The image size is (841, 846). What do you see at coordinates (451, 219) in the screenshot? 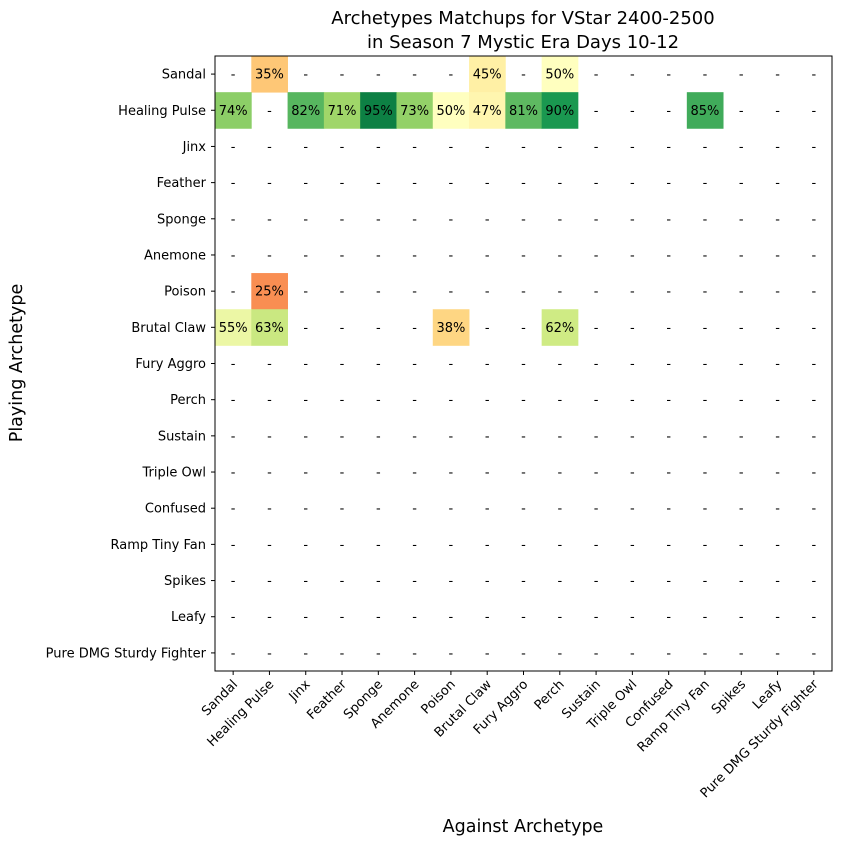
I see `cell-sponge-vs-poison-label: -` at bounding box center [451, 219].